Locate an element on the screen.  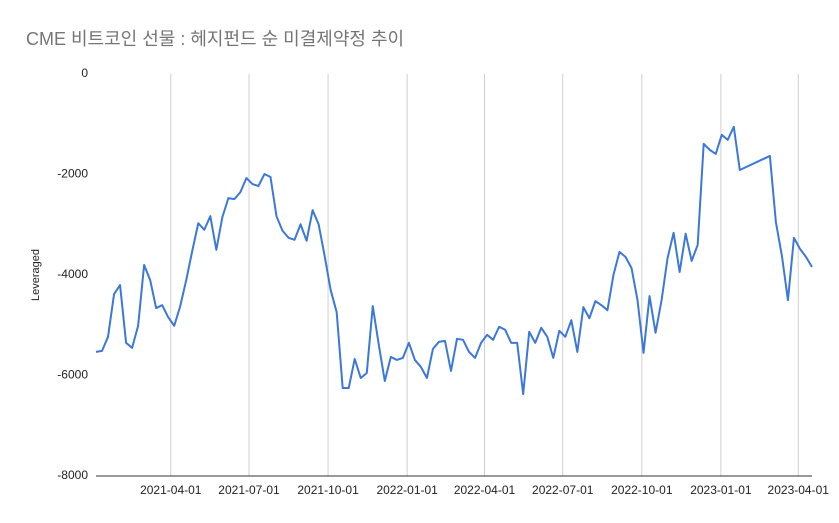
y-tick-label: 0 is located at coordinates (84, 73).